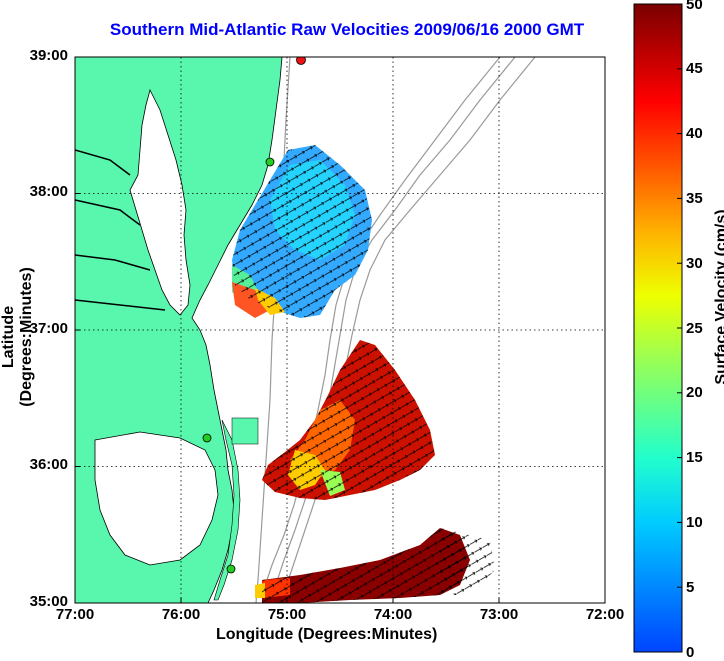  Describe the element at coordinates (287, 614) in the screenshot. I see `x-tick-label: 75:00` at that location.